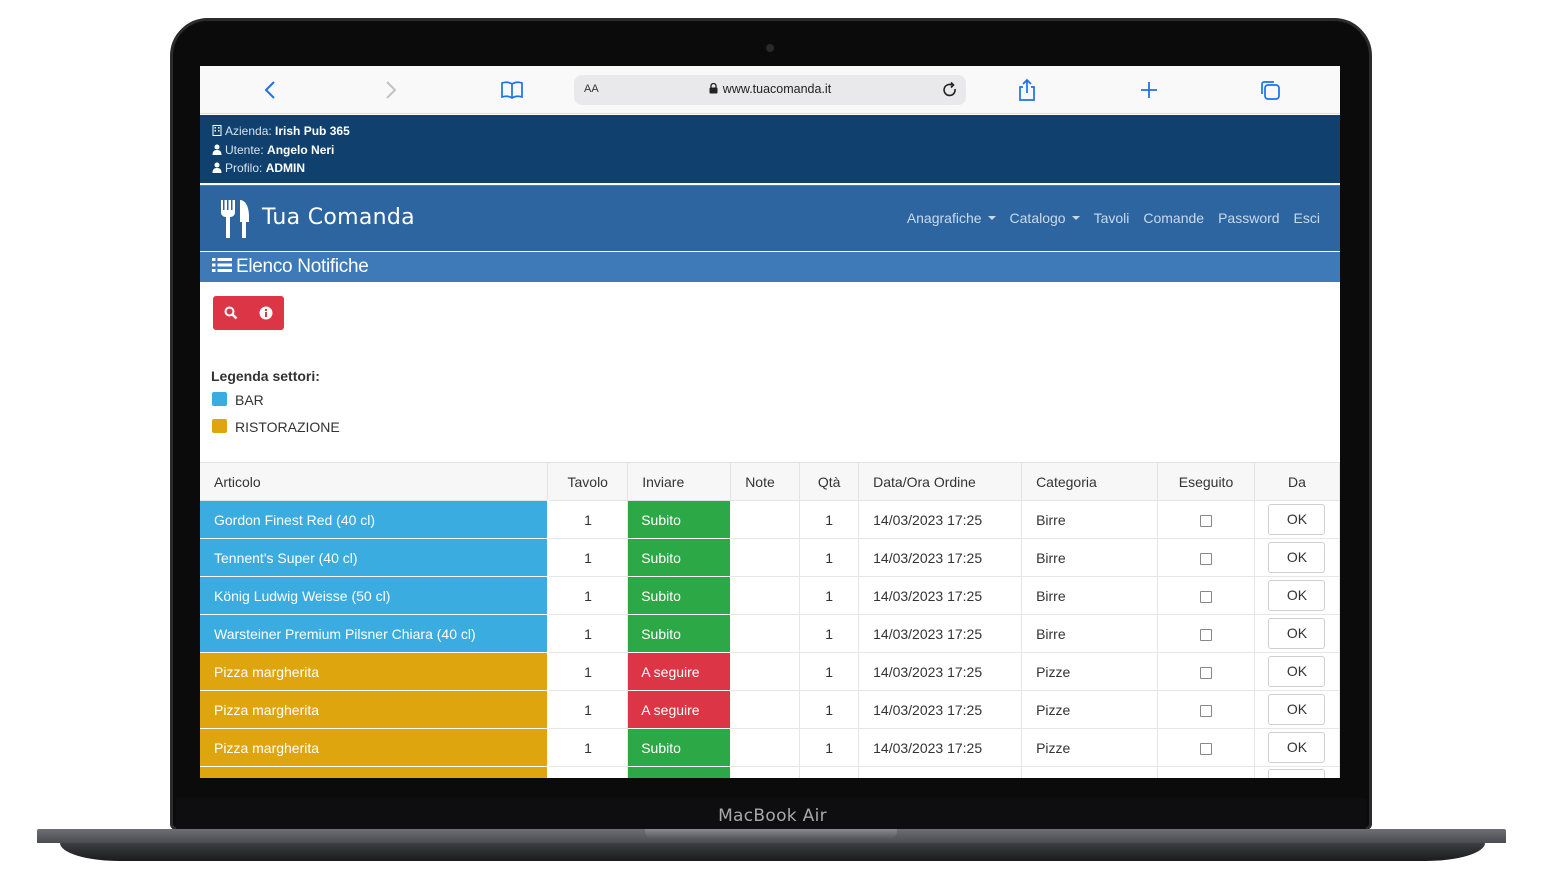 This screenshot has width=1545, height=888. I want to click on utente-line: Utente: Angelo Neri, so click(776, 150).